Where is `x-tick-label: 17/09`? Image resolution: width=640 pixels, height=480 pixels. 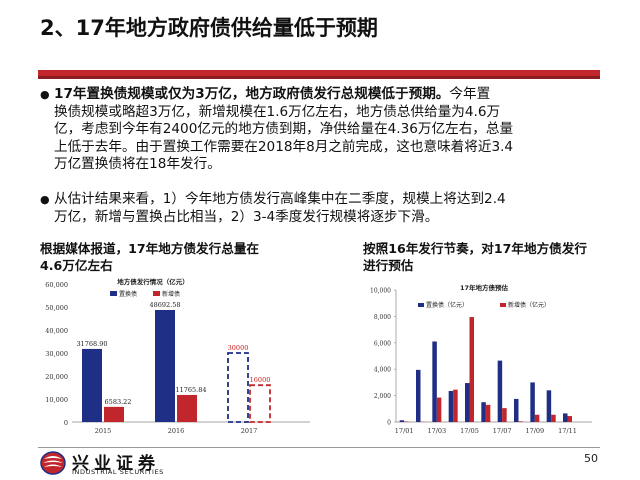
x-tick-label: 17/09 is located at coordinates (534, 431).